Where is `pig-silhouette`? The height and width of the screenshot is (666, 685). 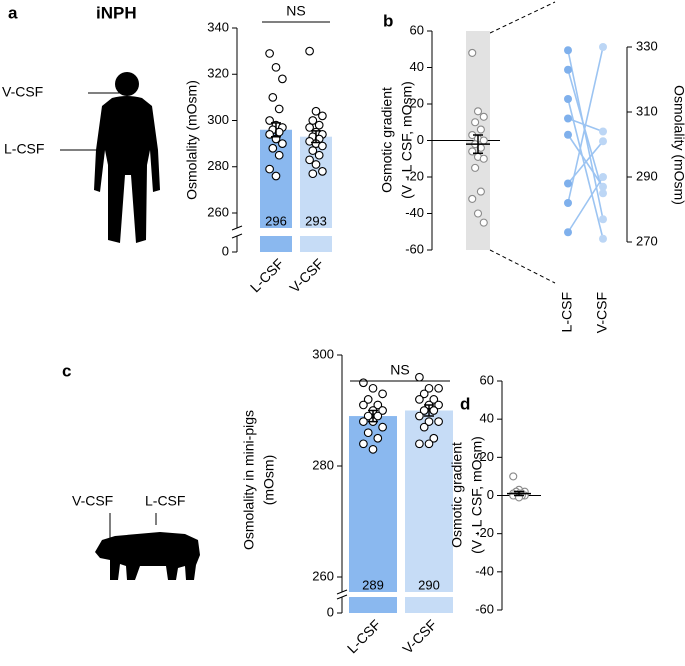
pig-silhouette is located at coordinates (147, 556).